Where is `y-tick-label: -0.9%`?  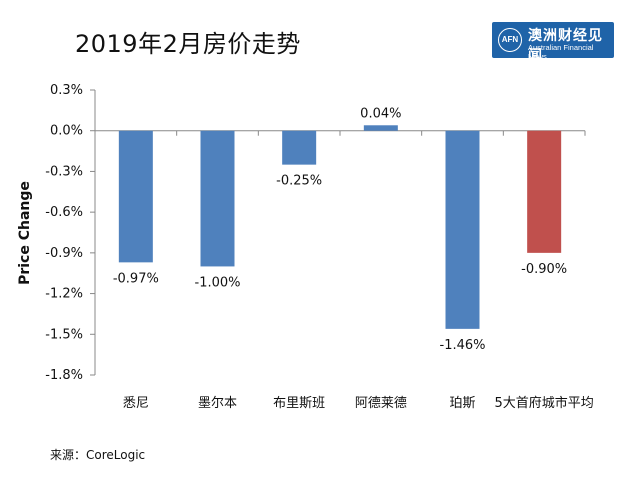 y-tick-label: -0.9% is located at coordinates (64, 253).